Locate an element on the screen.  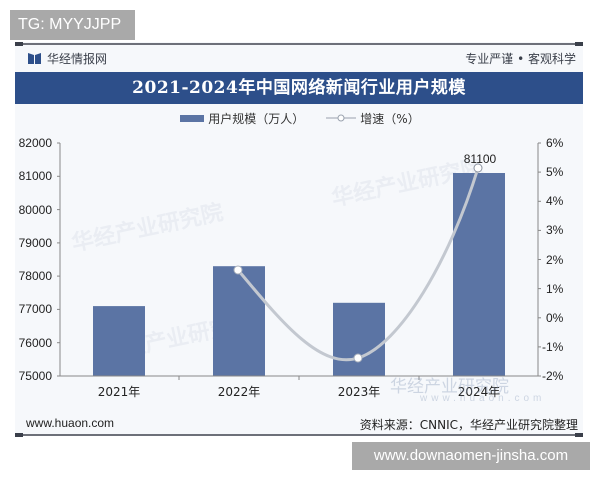
tg-badge: TG: MYYJJPP is located at coordinates (72, 25).